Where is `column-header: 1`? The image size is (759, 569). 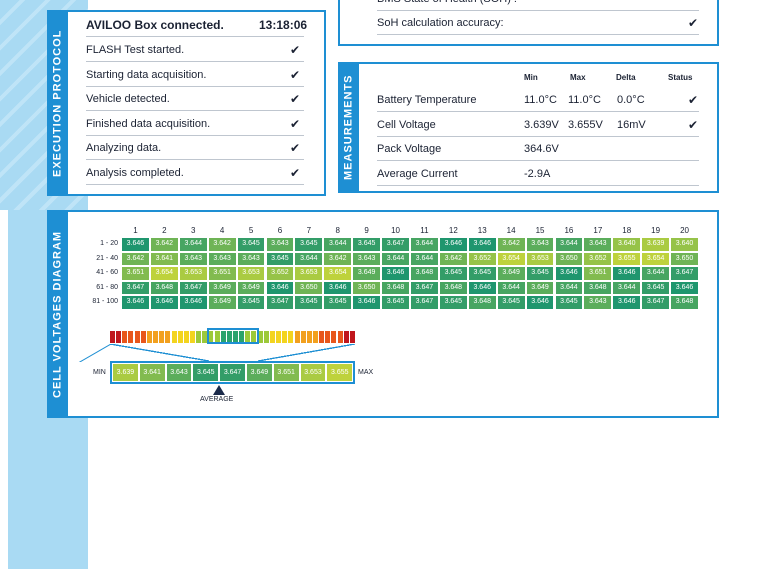 column-header: 1 is located at coordinates (135, 230).